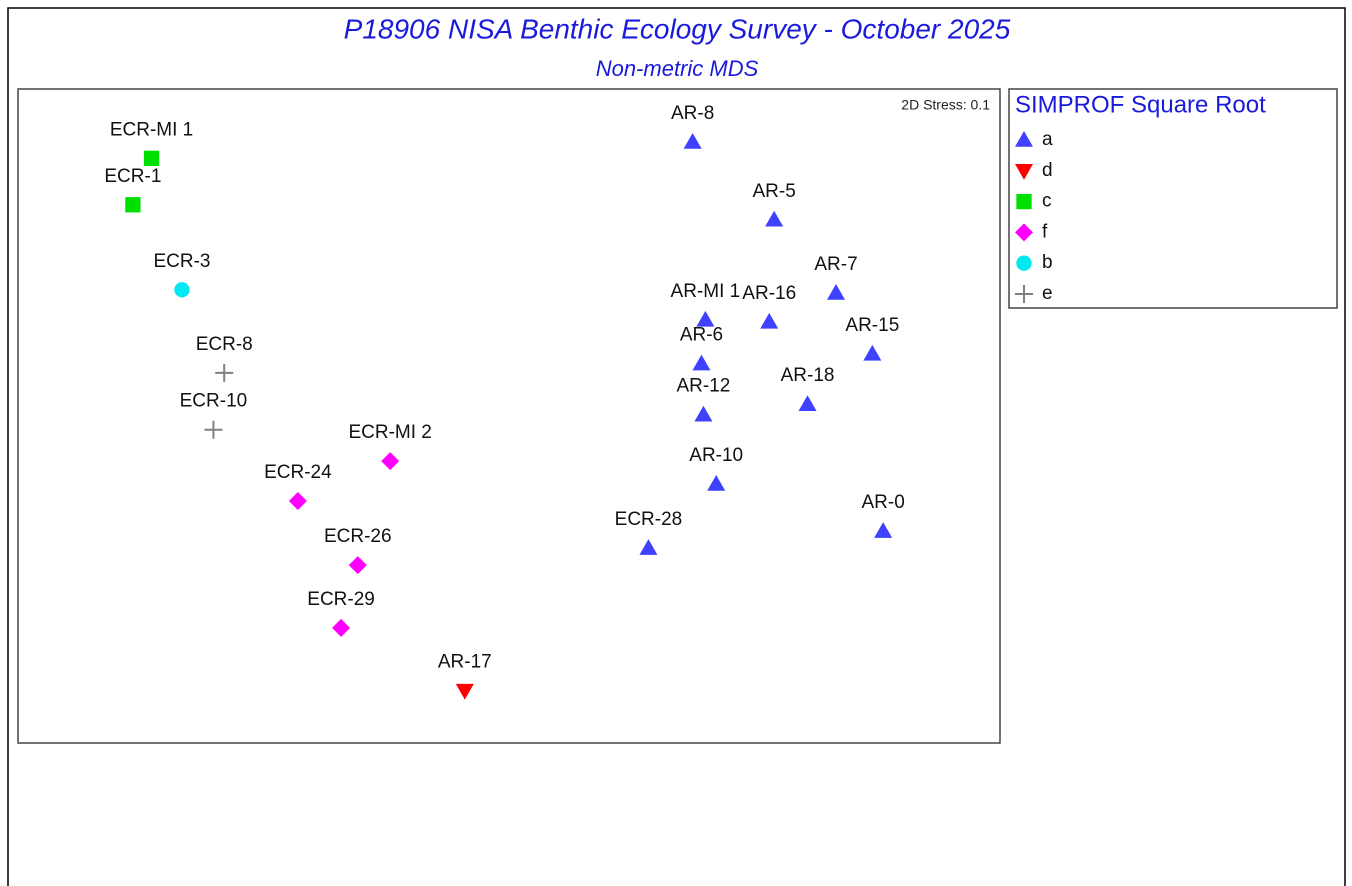 This screenshot has width=1352, height=886. Describe the element at coordinates (151, 129) in the screenshot. I see `point-label: ECR-MI 1` at that location.